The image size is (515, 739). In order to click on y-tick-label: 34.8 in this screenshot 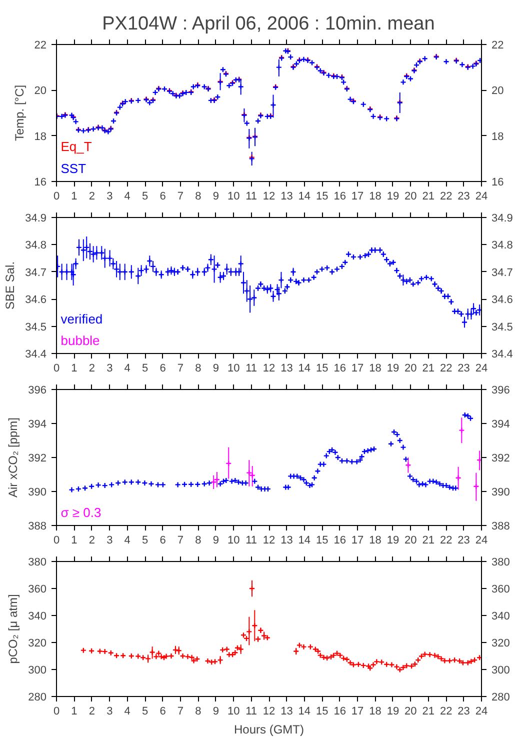, I will do `click(36, 246)`.